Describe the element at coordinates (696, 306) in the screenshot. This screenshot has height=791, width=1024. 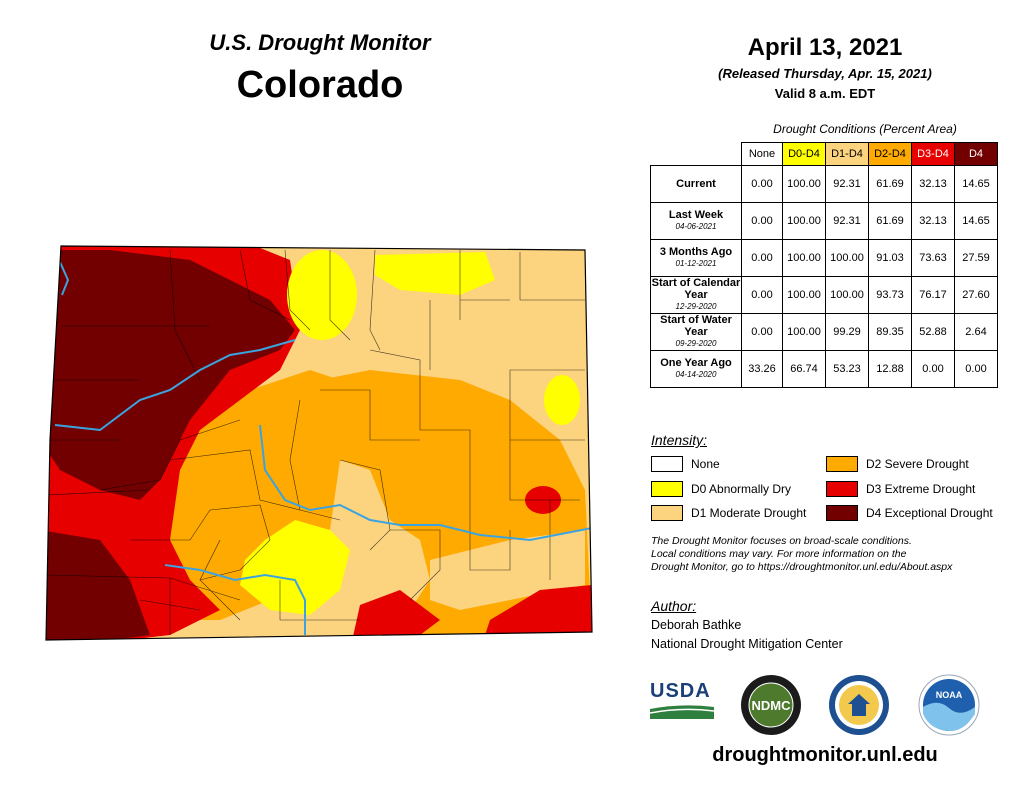
I see `row-date: 12-29-2020` at that location.